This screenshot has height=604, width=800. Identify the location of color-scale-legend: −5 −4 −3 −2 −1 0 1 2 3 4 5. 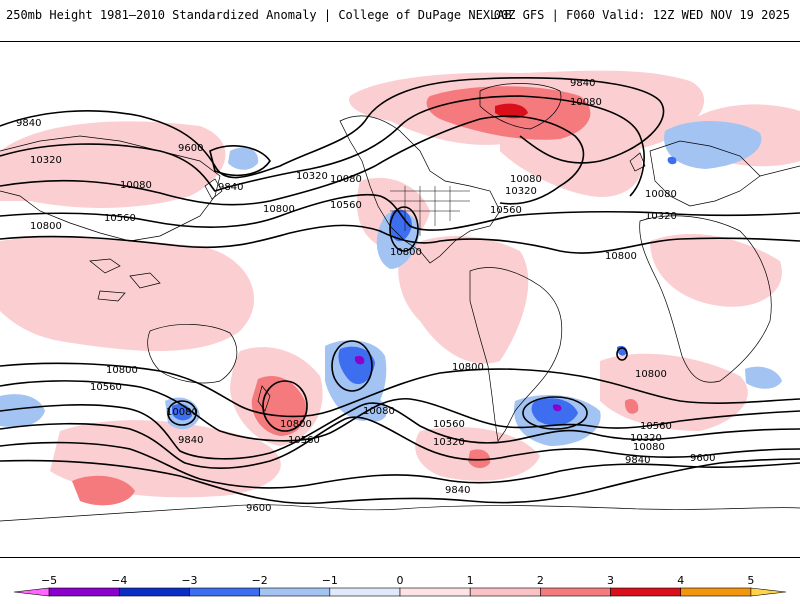
(400, 580).